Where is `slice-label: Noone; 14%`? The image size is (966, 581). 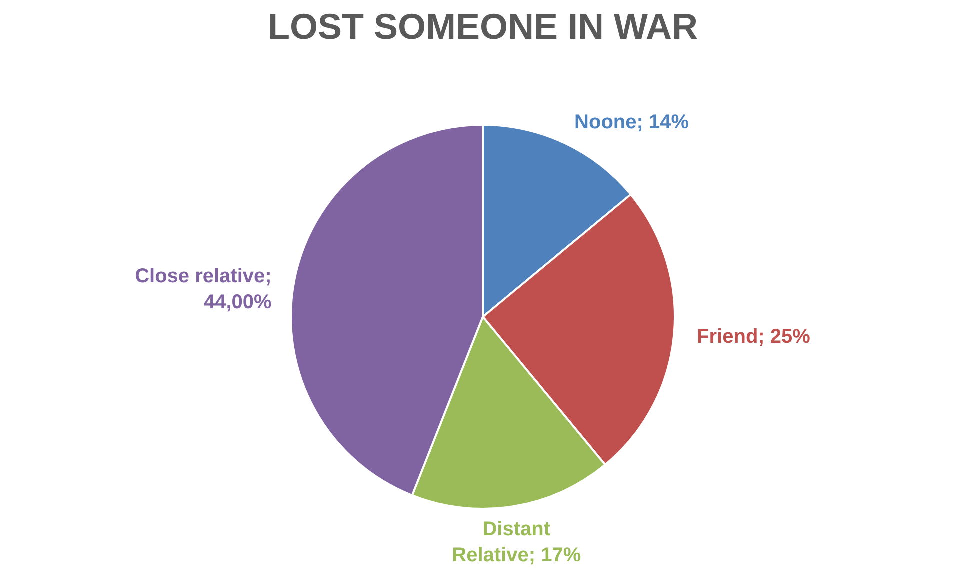
slice-label: Noone; 14% is located at coordinates (632, 122).